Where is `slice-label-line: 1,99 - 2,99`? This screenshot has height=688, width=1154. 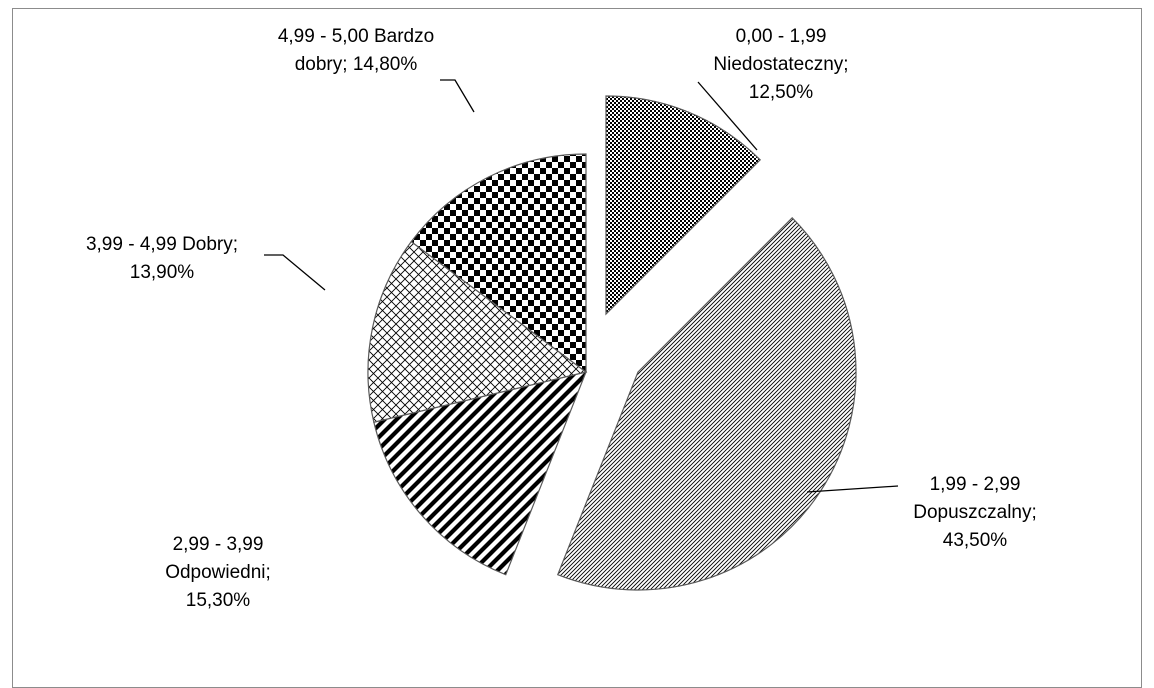
slice-label-line: 1,99 - 2,99 is located at coordinates (975, 484).